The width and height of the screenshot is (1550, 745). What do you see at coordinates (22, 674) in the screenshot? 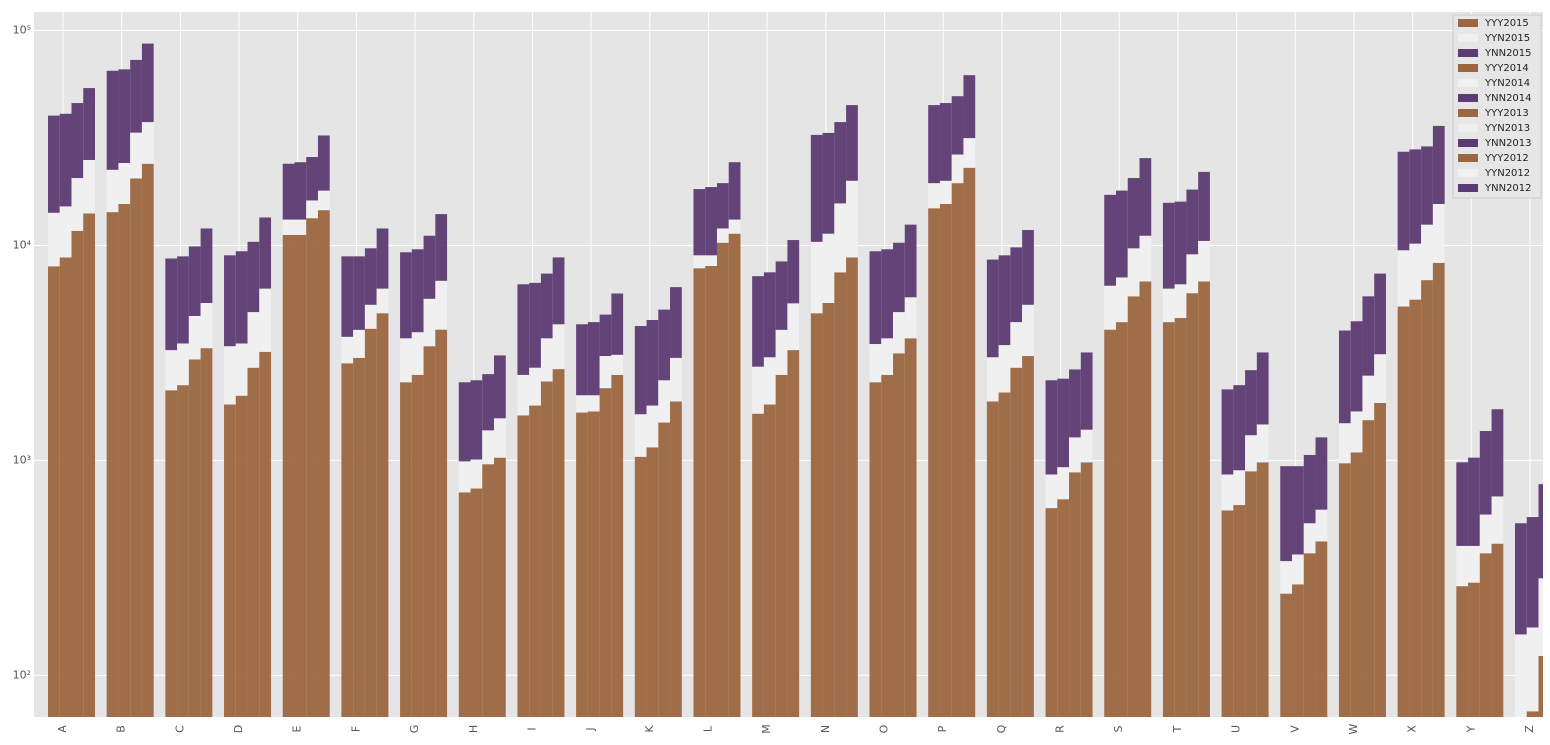
I see `y-tick-label: 10²` at bounding box center [22, 674].